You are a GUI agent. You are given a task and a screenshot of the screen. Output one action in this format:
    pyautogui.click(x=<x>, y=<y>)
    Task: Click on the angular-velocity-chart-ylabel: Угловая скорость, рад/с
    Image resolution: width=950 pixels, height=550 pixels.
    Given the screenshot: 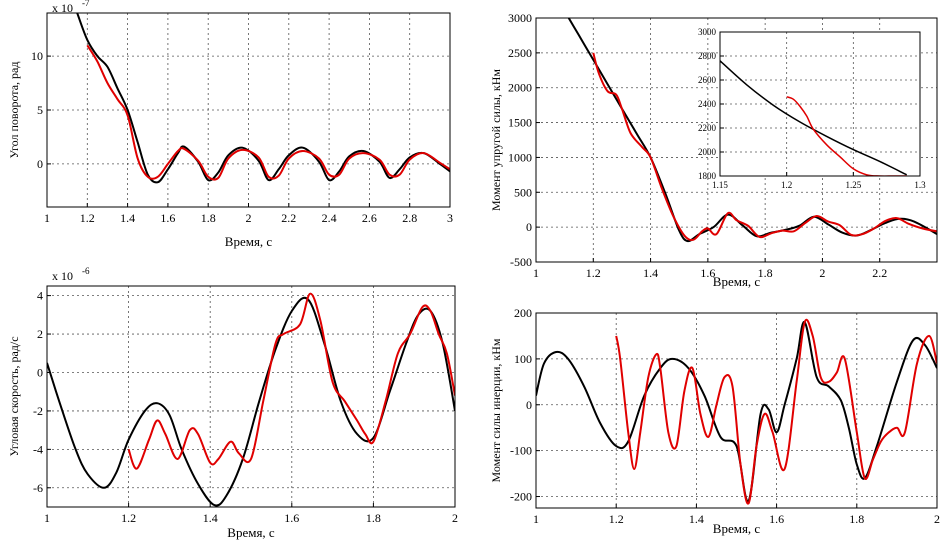 What is the action you would take?
    pyautogui.click(x=14, y=396)
    